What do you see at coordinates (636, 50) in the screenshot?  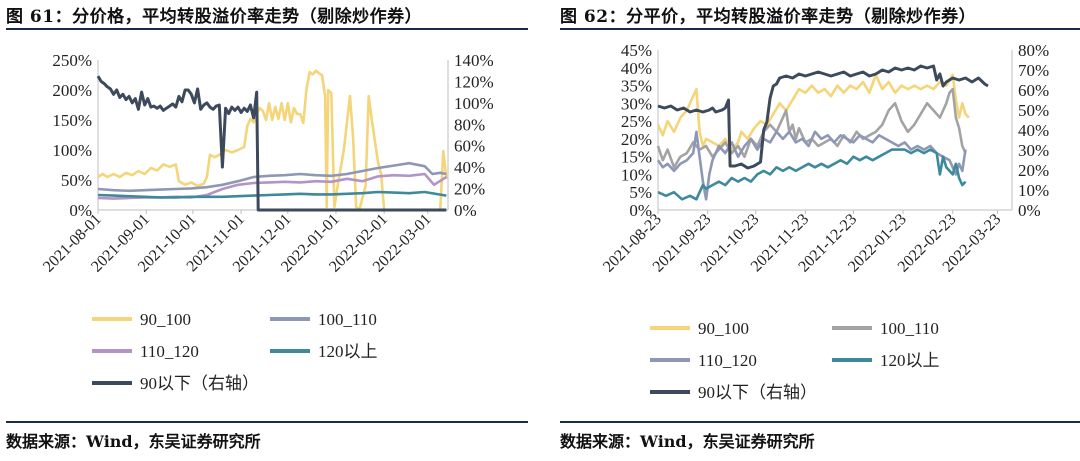 I see `y-tick-label-left: 45%` at bounding box center [636, 50].